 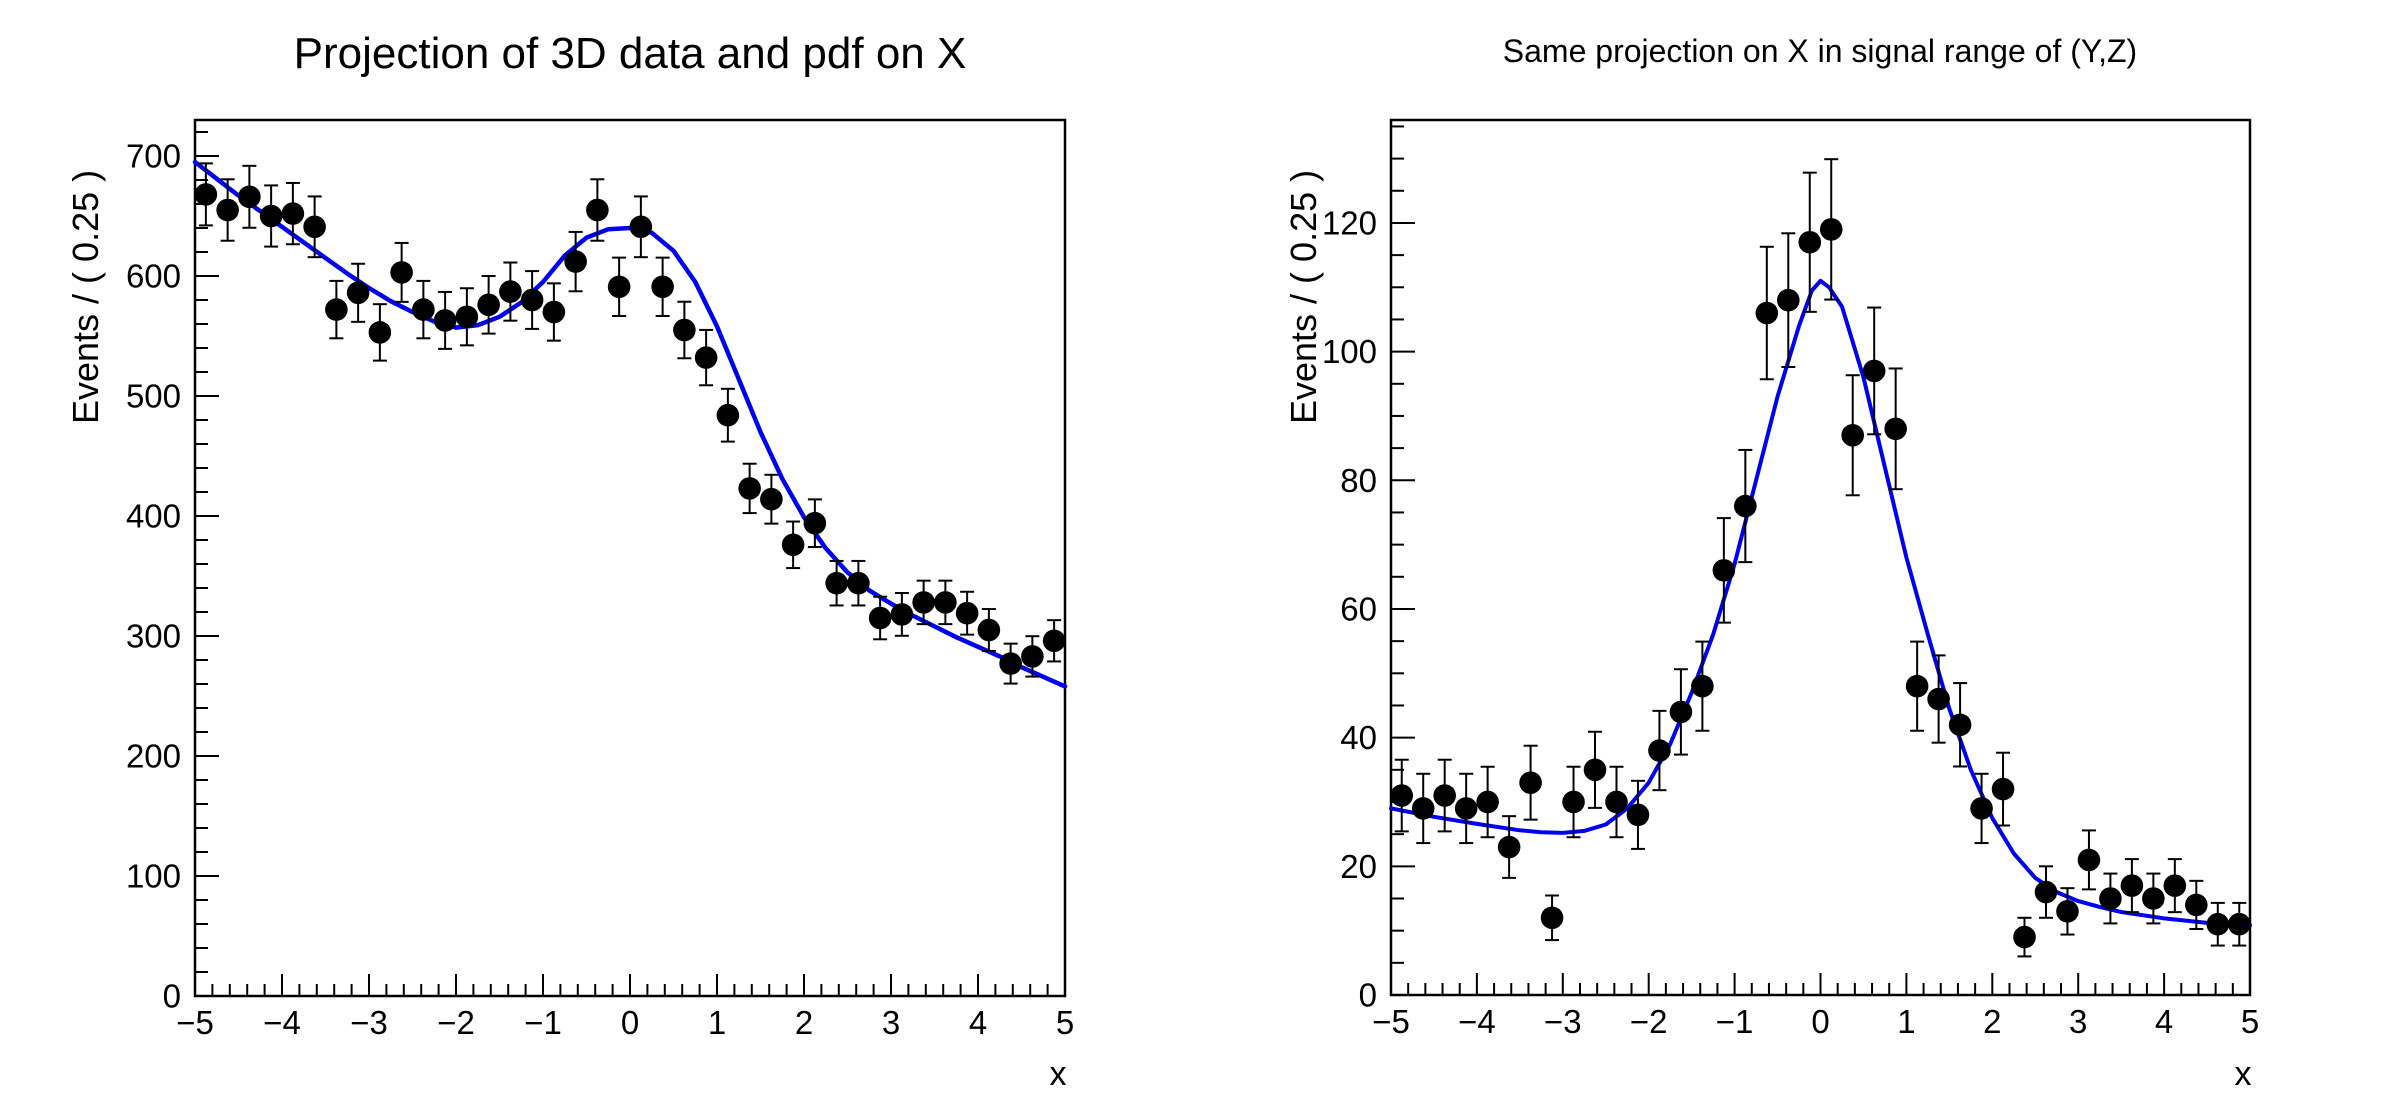 I want to click on x-tick-label: 5, so click(x=2250, y=1021).